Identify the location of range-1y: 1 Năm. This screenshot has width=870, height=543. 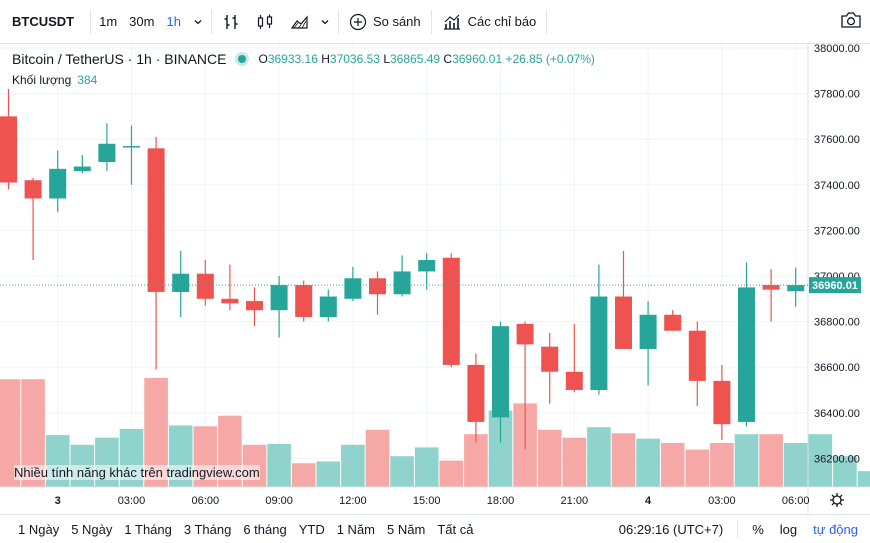
(356, 529).